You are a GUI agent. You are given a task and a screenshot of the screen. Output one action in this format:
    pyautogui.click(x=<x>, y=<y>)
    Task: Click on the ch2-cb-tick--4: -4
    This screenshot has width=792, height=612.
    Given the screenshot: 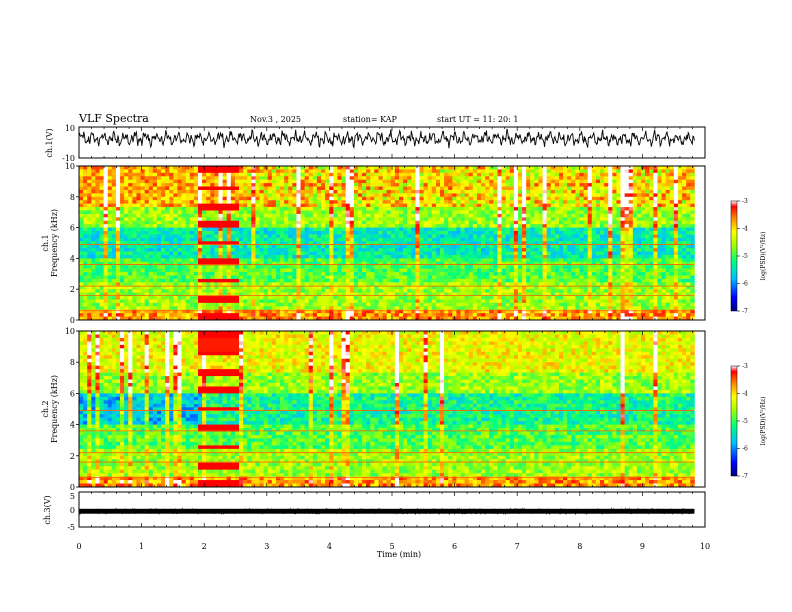 What is the action you would take?
    pyautogui.click(x=745, y=394)
    